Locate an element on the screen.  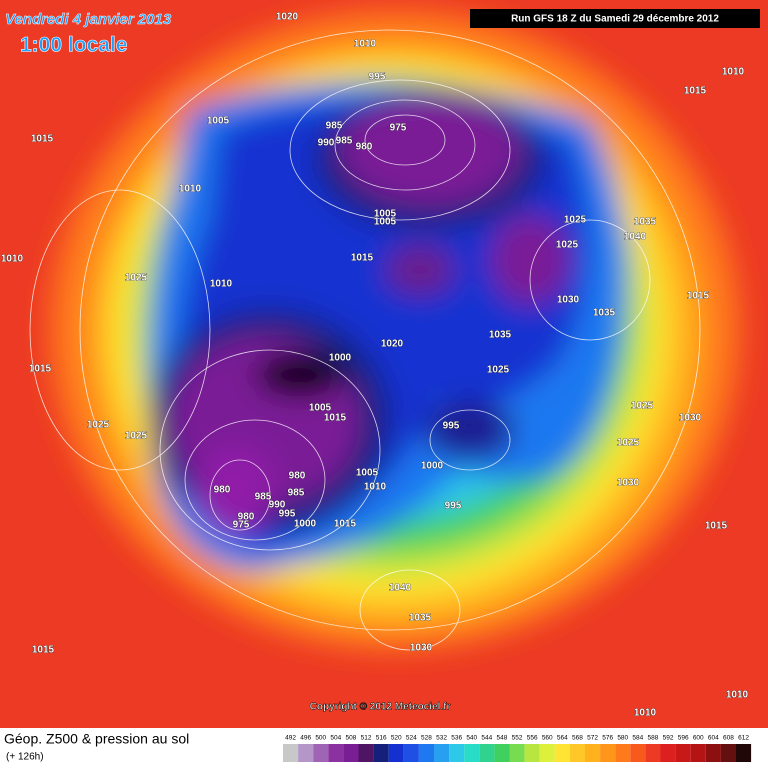
run-info: Run GFS 18 Z du Samedi 29 décembre 2012 is located at coordinates (615, 19).